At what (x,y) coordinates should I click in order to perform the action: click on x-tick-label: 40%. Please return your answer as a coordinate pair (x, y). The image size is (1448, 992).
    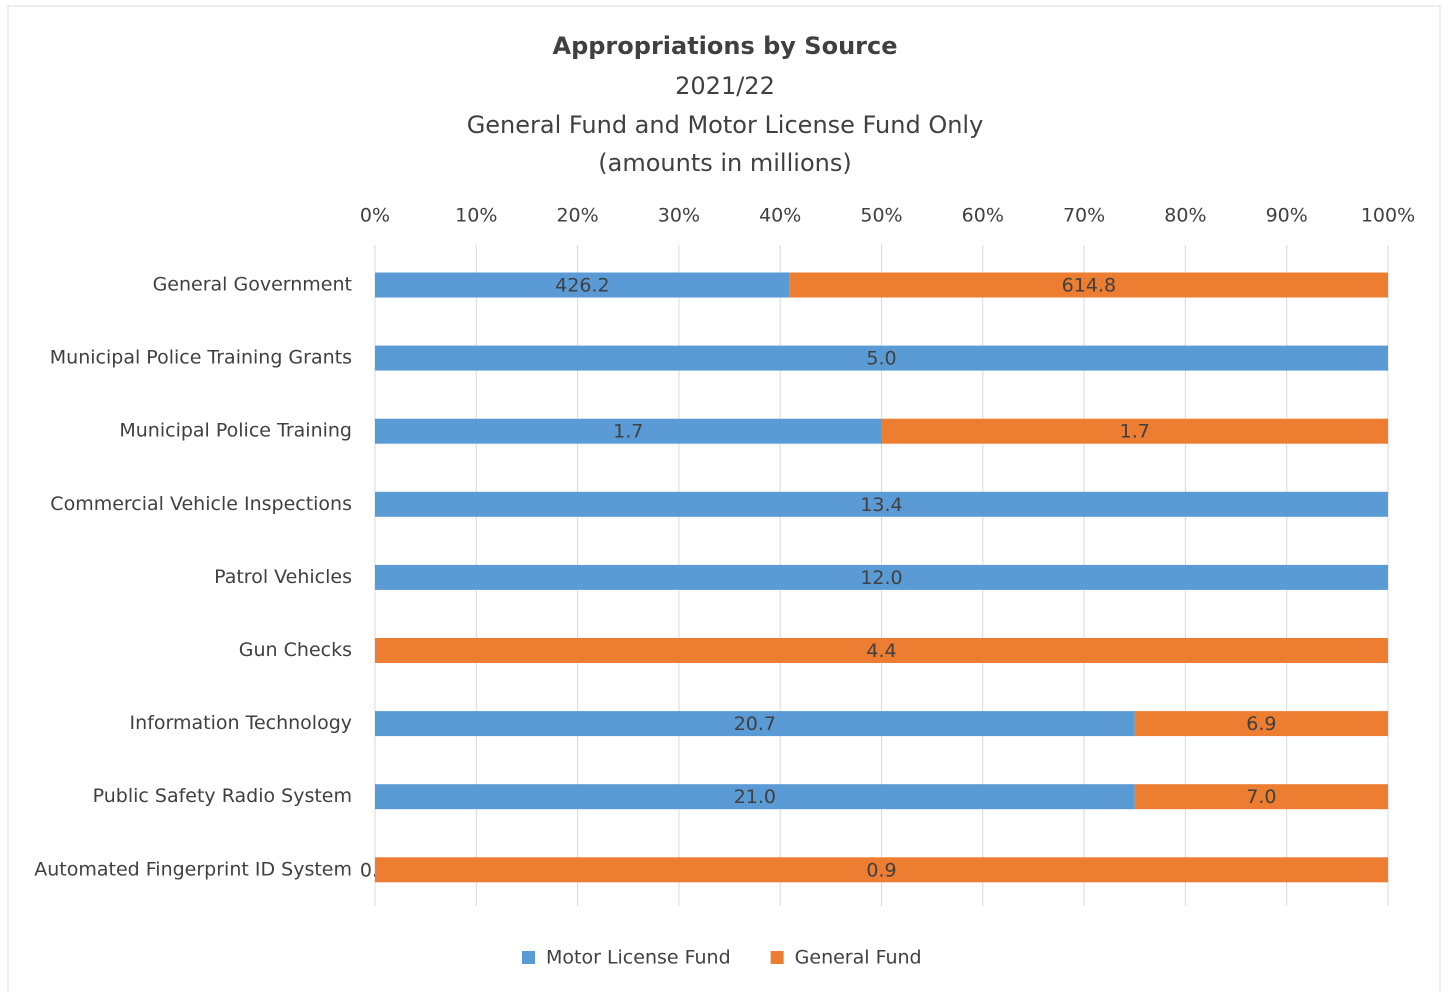
    Looking at the image, I should click on (780, 216).